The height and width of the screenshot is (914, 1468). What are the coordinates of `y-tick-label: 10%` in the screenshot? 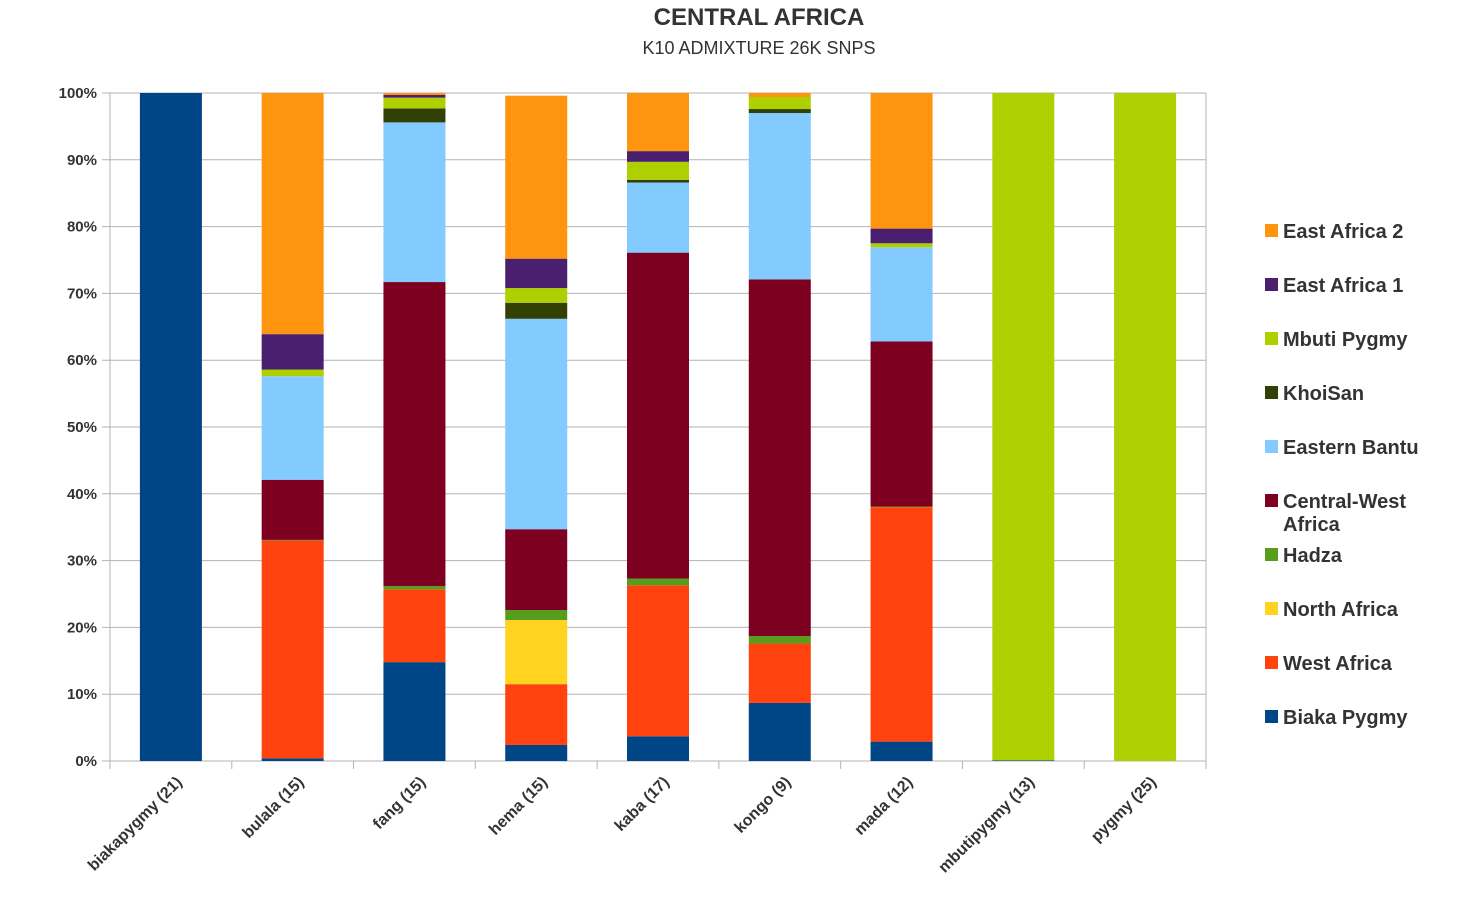 It's located at (82, 694).